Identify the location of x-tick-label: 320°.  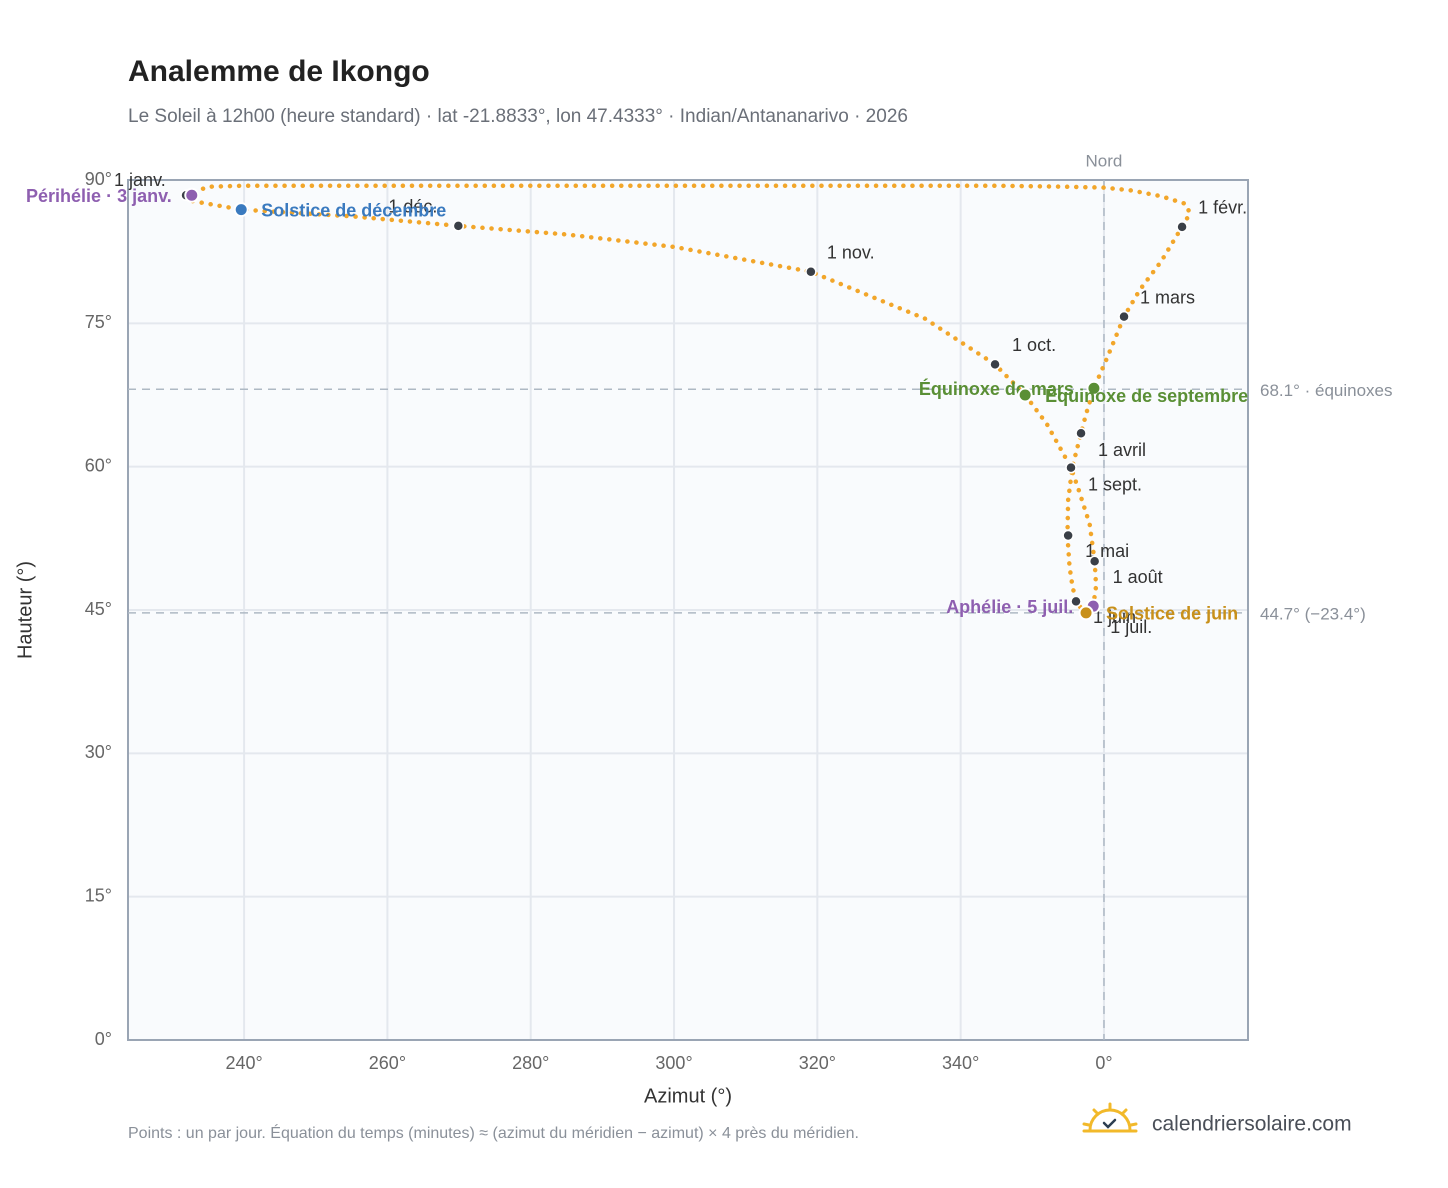
(817, 1063).